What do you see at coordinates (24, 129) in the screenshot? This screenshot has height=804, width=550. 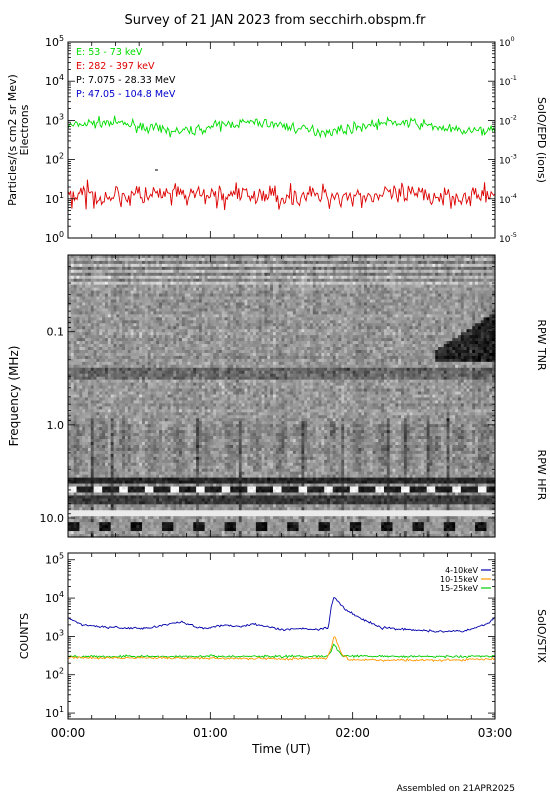 I see `epd-ylabel-secondary: Electrons` at bounding box center [24, 129].